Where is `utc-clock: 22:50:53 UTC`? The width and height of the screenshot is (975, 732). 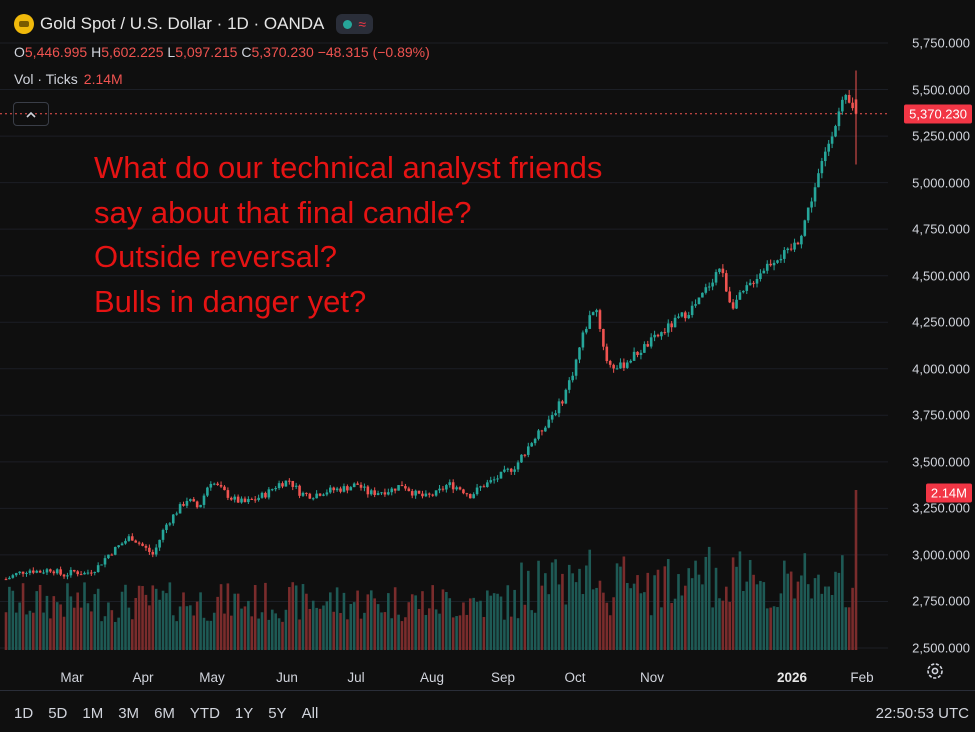
utc-clock: 22:50:53 UTC is located at coordinates (922, 713).